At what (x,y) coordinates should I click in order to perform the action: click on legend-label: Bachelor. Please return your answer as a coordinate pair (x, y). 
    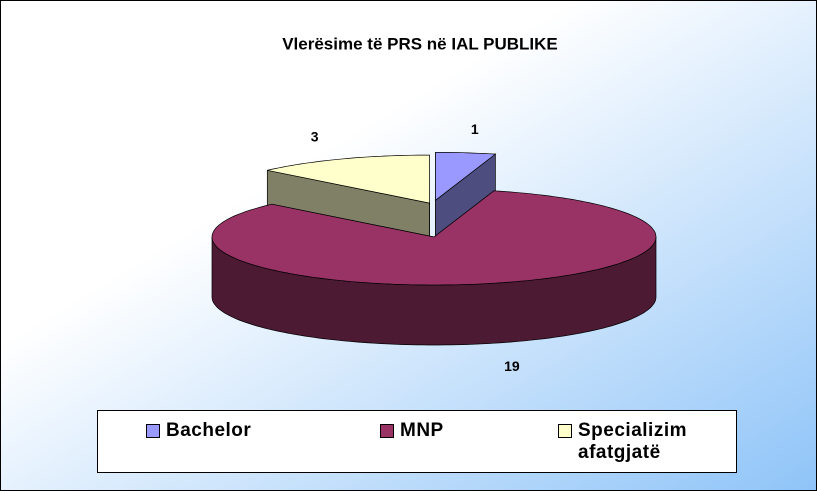
    Looking at the image, I should click on (209, 430).